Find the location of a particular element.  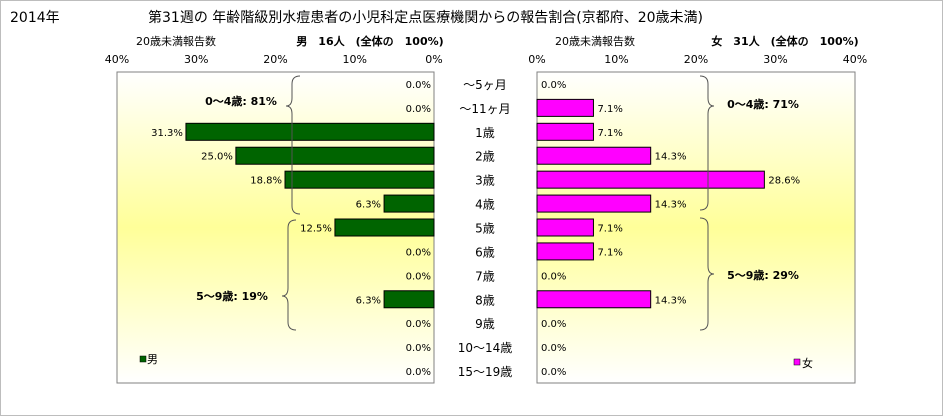

female-tick-label: 10% is located at coordinates (616, 59).